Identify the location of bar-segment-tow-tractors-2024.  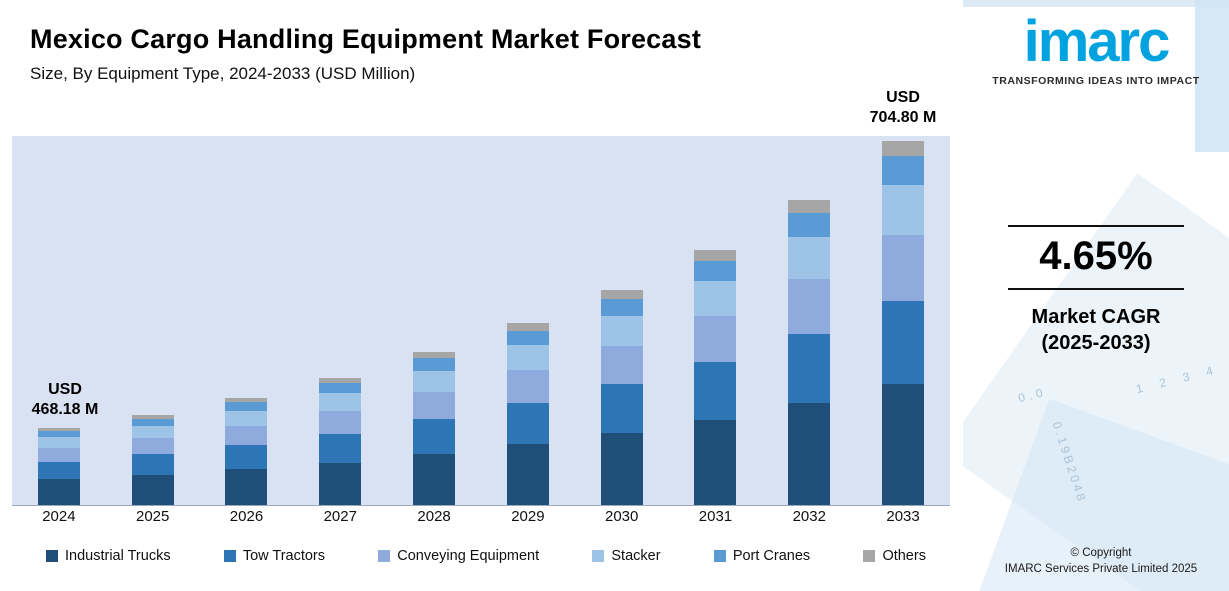
(58, 470).